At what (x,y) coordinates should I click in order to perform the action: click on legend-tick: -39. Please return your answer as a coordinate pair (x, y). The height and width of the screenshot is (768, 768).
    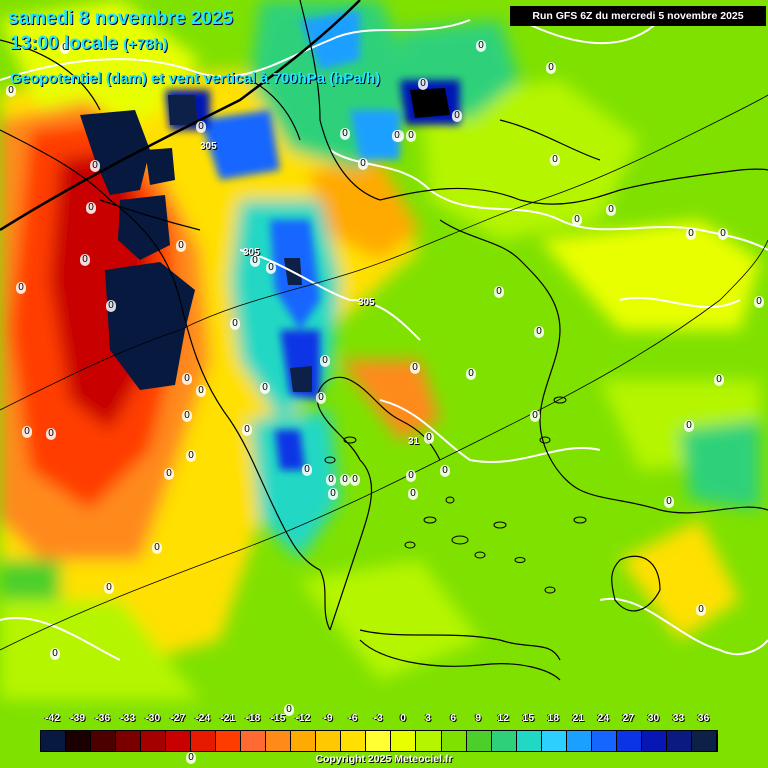
    Looking at the image, I should click on (77, 718).